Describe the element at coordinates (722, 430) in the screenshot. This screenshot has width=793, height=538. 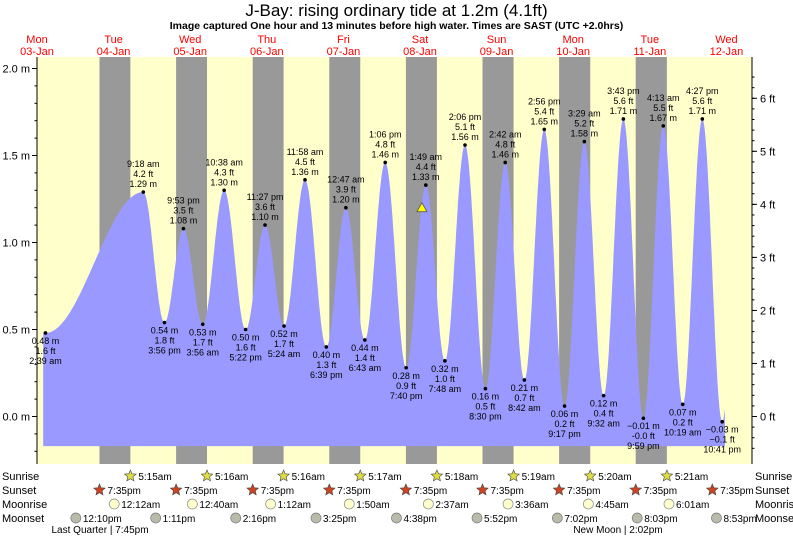
I see `tide-m-label: −0.03 m` at that location.